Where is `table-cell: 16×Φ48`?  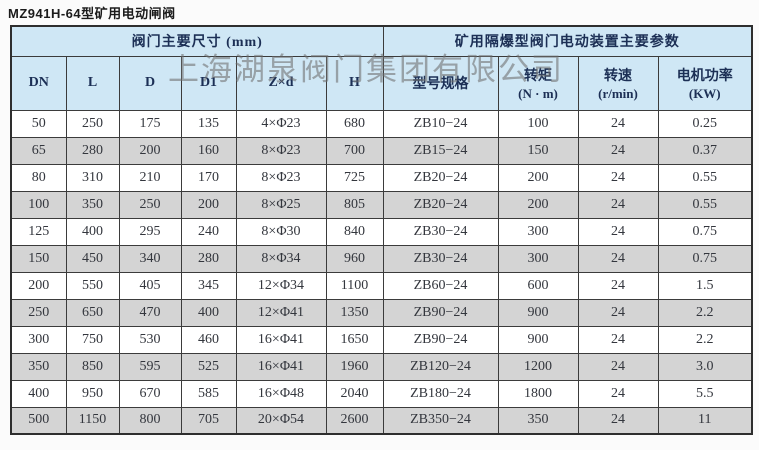
table-cell: 16×Φ48 is located at coordinates (281, 393).